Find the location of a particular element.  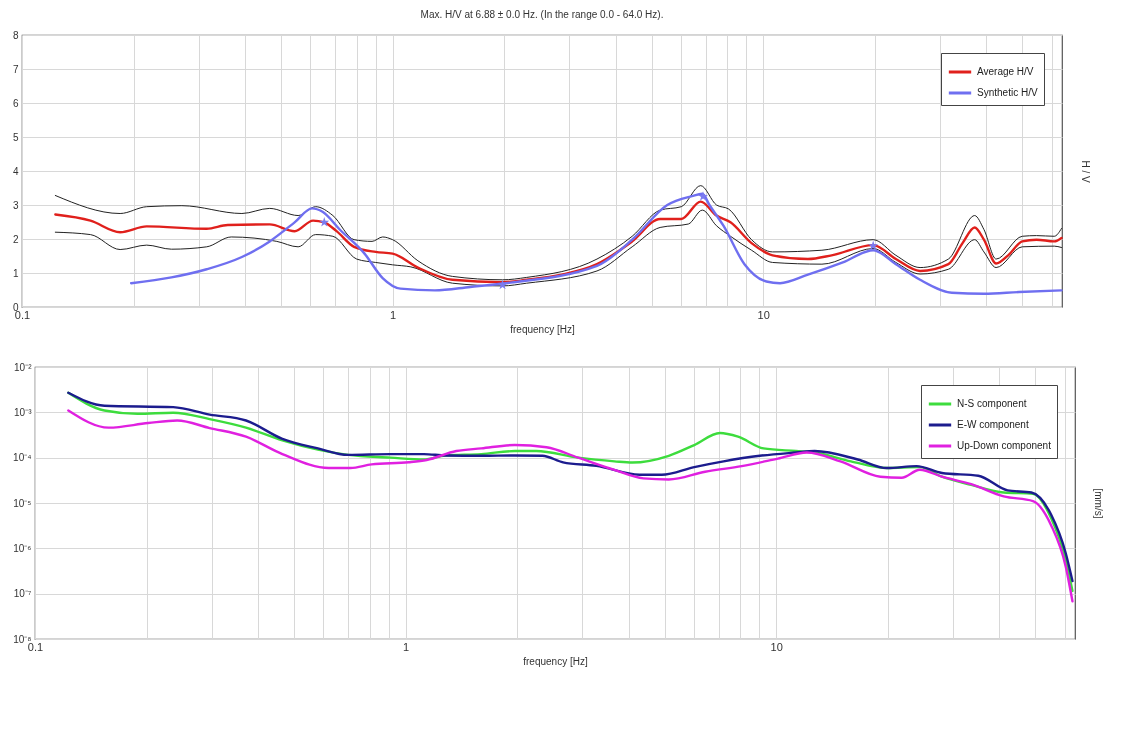

y-tick-label: 3 is located at coordinates (15, 205).